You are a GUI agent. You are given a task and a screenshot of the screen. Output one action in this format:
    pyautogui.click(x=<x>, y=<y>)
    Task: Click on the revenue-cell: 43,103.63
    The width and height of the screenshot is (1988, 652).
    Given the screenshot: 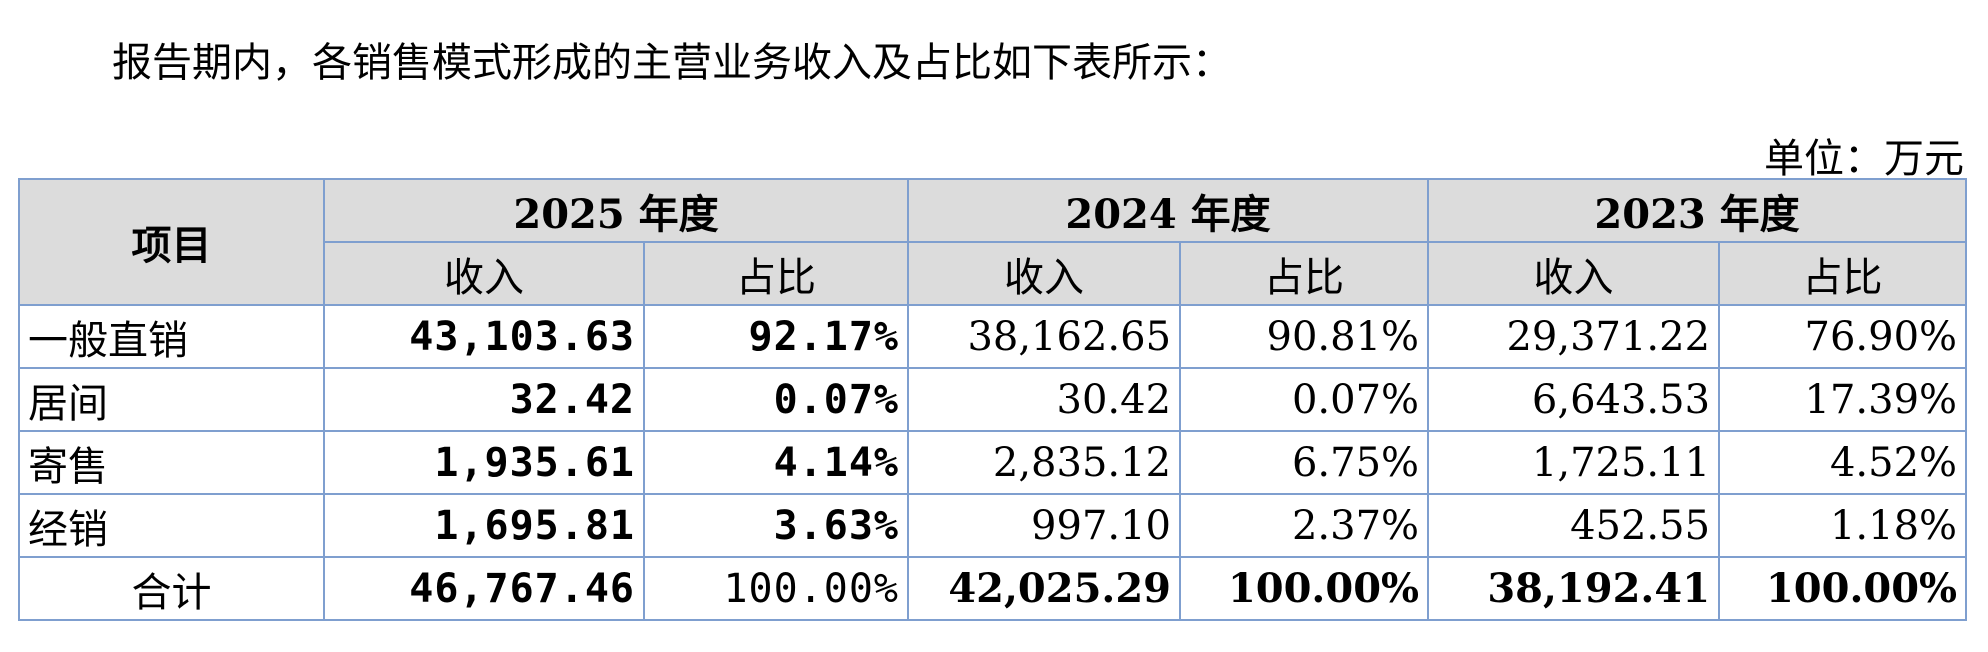 What is the action you would take?
    pyautogui.click(x=484, y=336)
    